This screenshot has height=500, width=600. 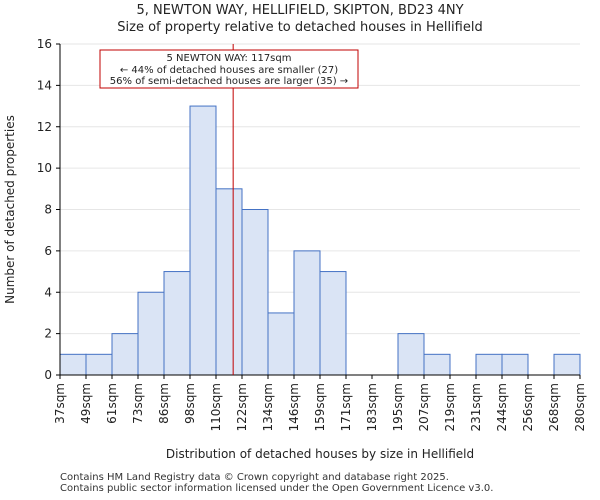 I want to click on x-tick-label: 207sqm, so click(x=424, y=407).